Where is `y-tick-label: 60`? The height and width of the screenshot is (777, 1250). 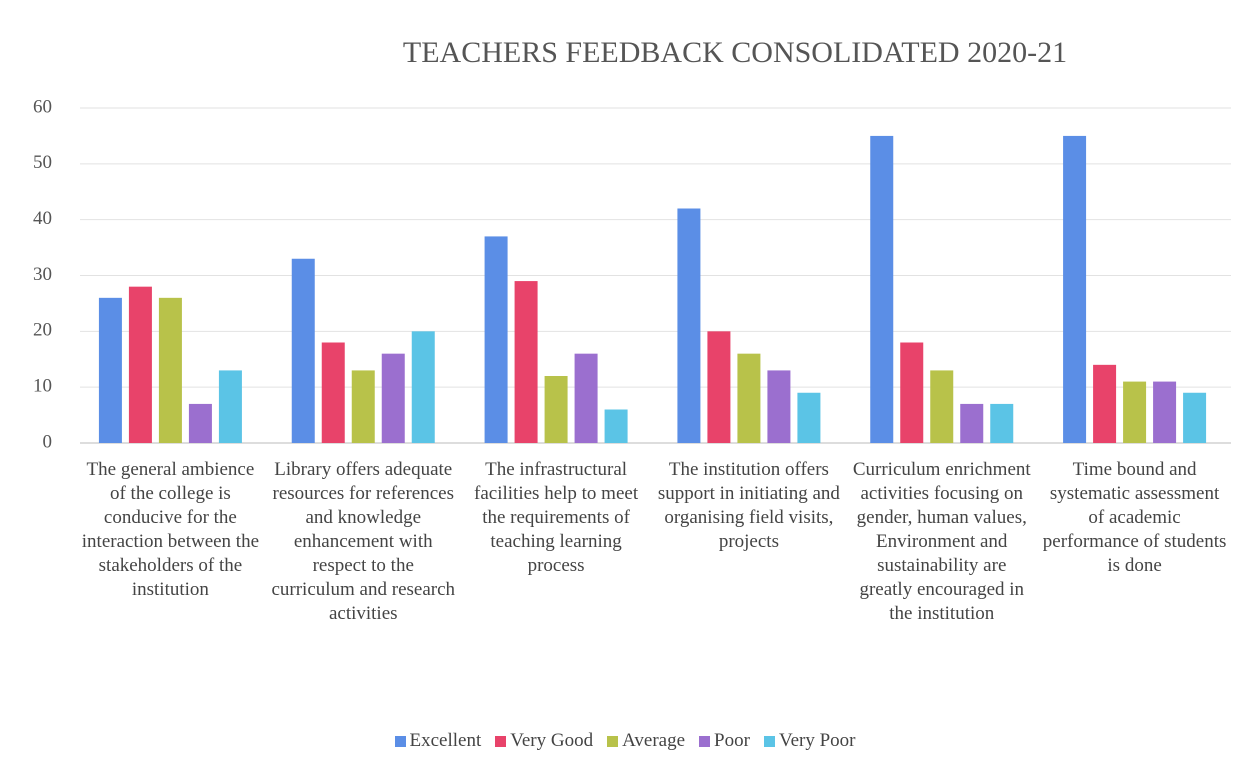
y-tick-label: 60 is located at coordinates (42, 106).